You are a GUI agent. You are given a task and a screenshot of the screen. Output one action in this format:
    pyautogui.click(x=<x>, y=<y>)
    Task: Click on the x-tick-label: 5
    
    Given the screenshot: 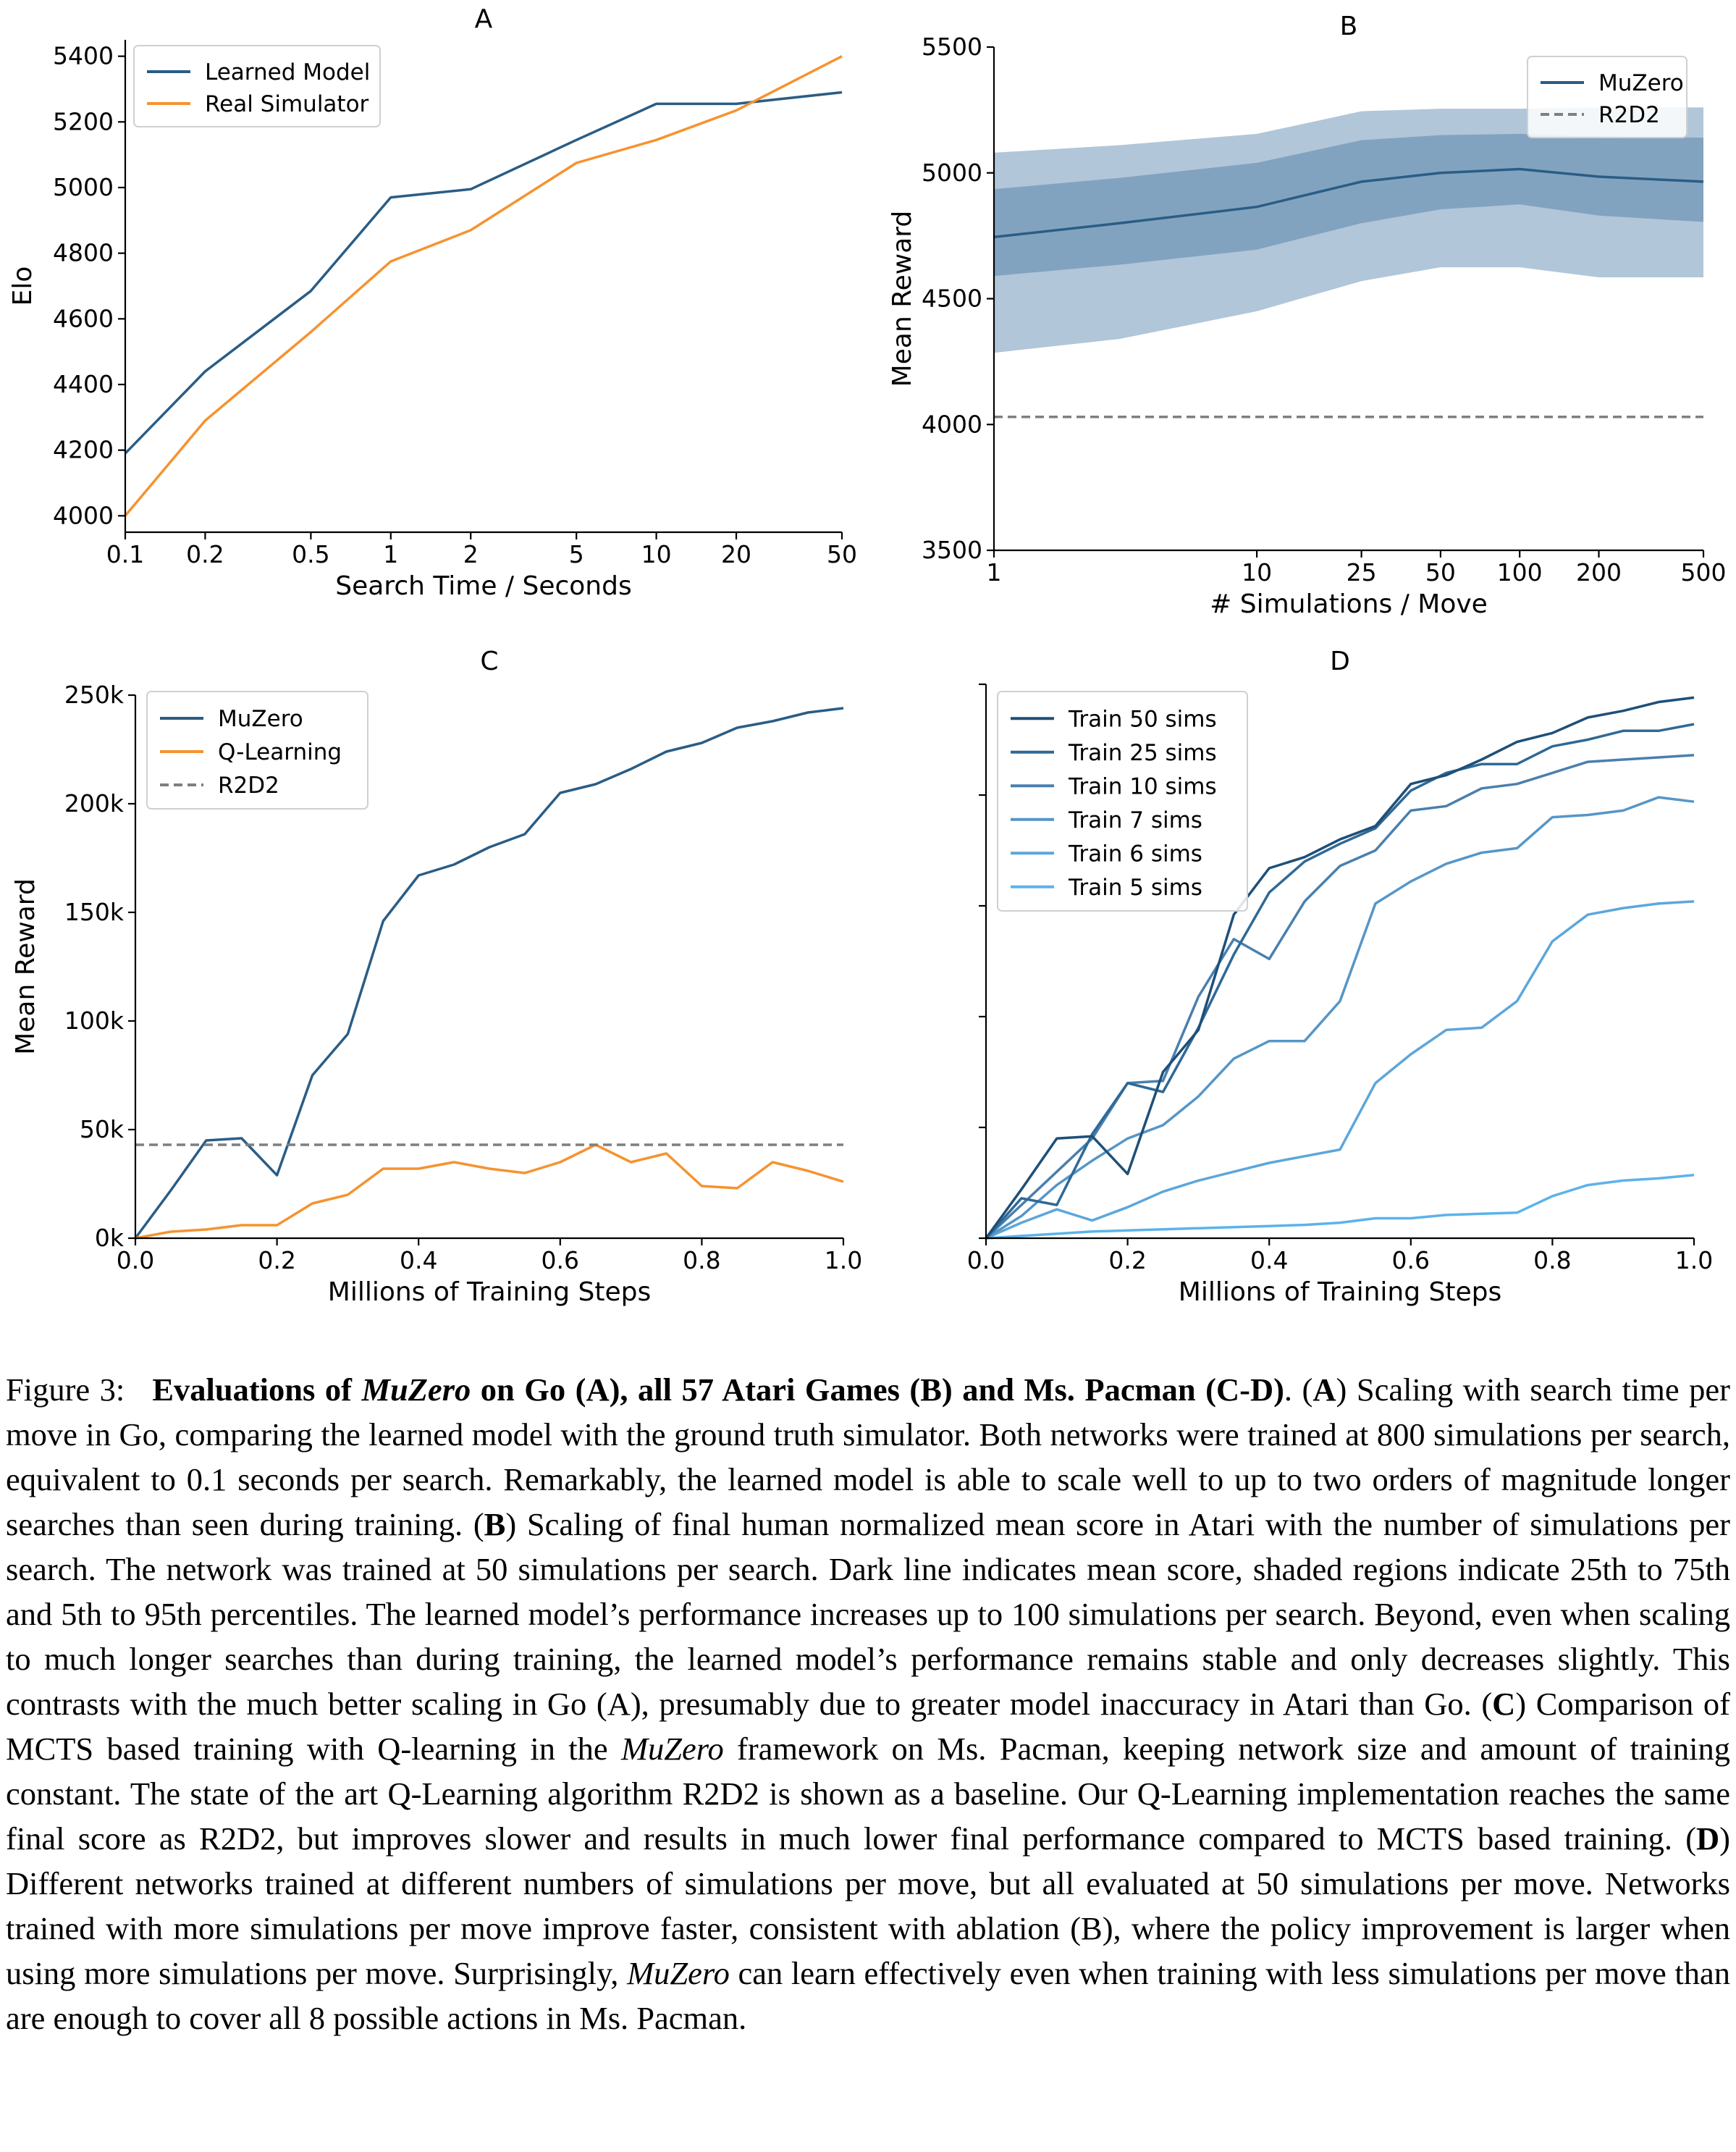 What is the action you would take?
    pyautogui.click(x=576, y=554)
    